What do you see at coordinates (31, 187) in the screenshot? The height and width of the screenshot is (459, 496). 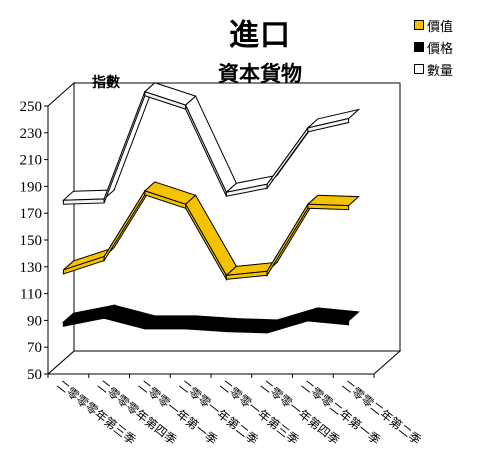 I see `y-tick-label: 190` at bounding box center [31, 187].